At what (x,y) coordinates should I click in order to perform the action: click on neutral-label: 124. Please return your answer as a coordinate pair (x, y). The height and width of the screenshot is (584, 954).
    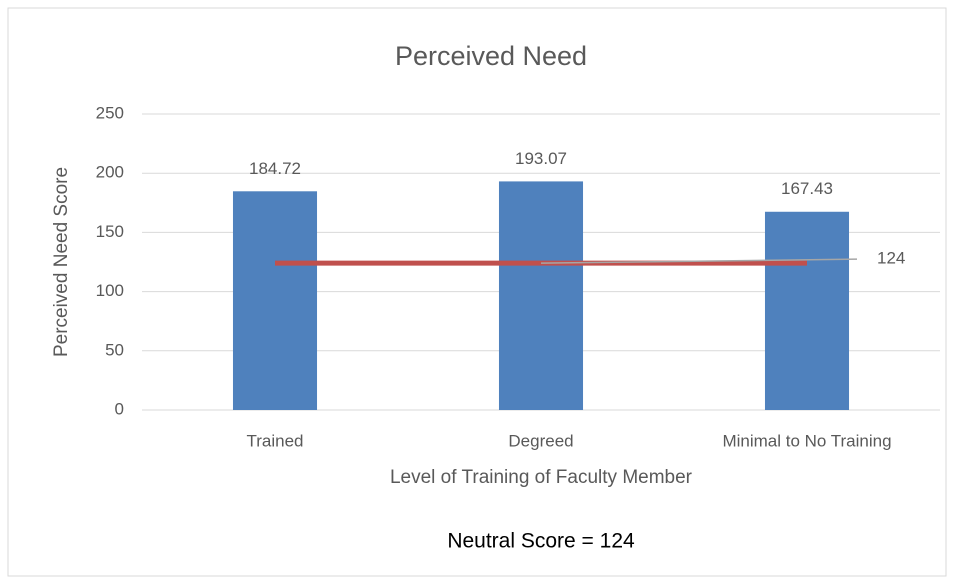
    Looking at the image, I should click on (891, 258).